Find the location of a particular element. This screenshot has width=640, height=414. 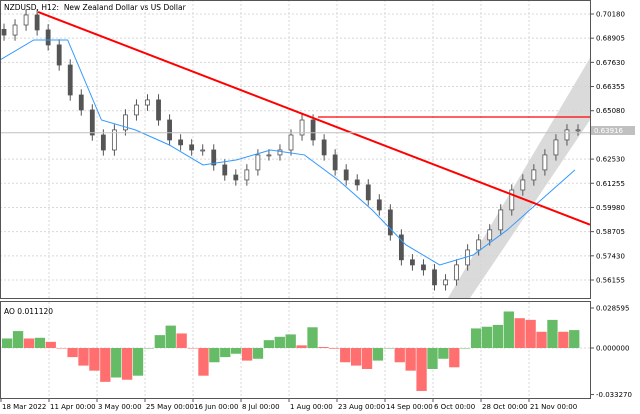

ao-label: AO 0.011120 is located at coordinates (29, 311).